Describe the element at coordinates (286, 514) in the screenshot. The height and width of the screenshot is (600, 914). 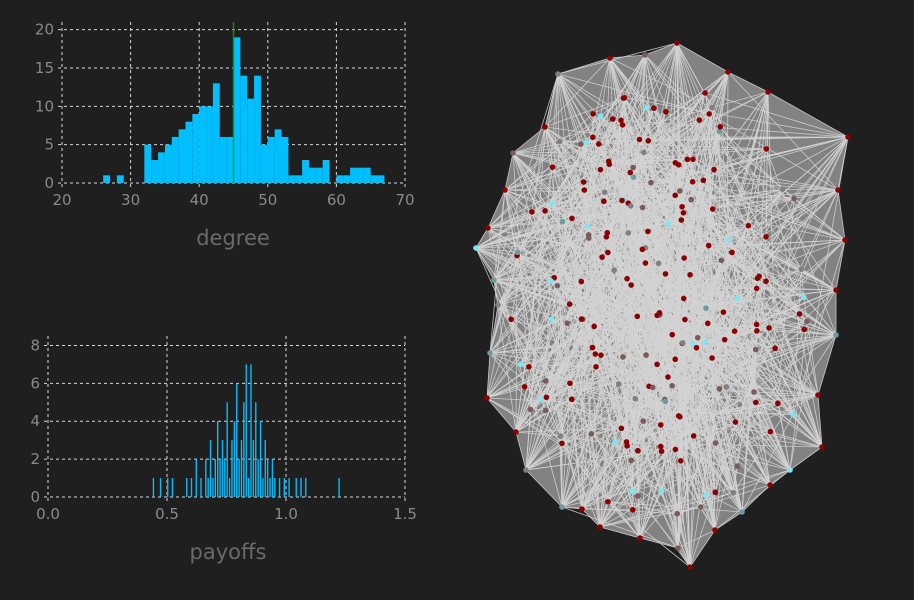
I see `payoff-x-tick-label: 1.0` at that location.